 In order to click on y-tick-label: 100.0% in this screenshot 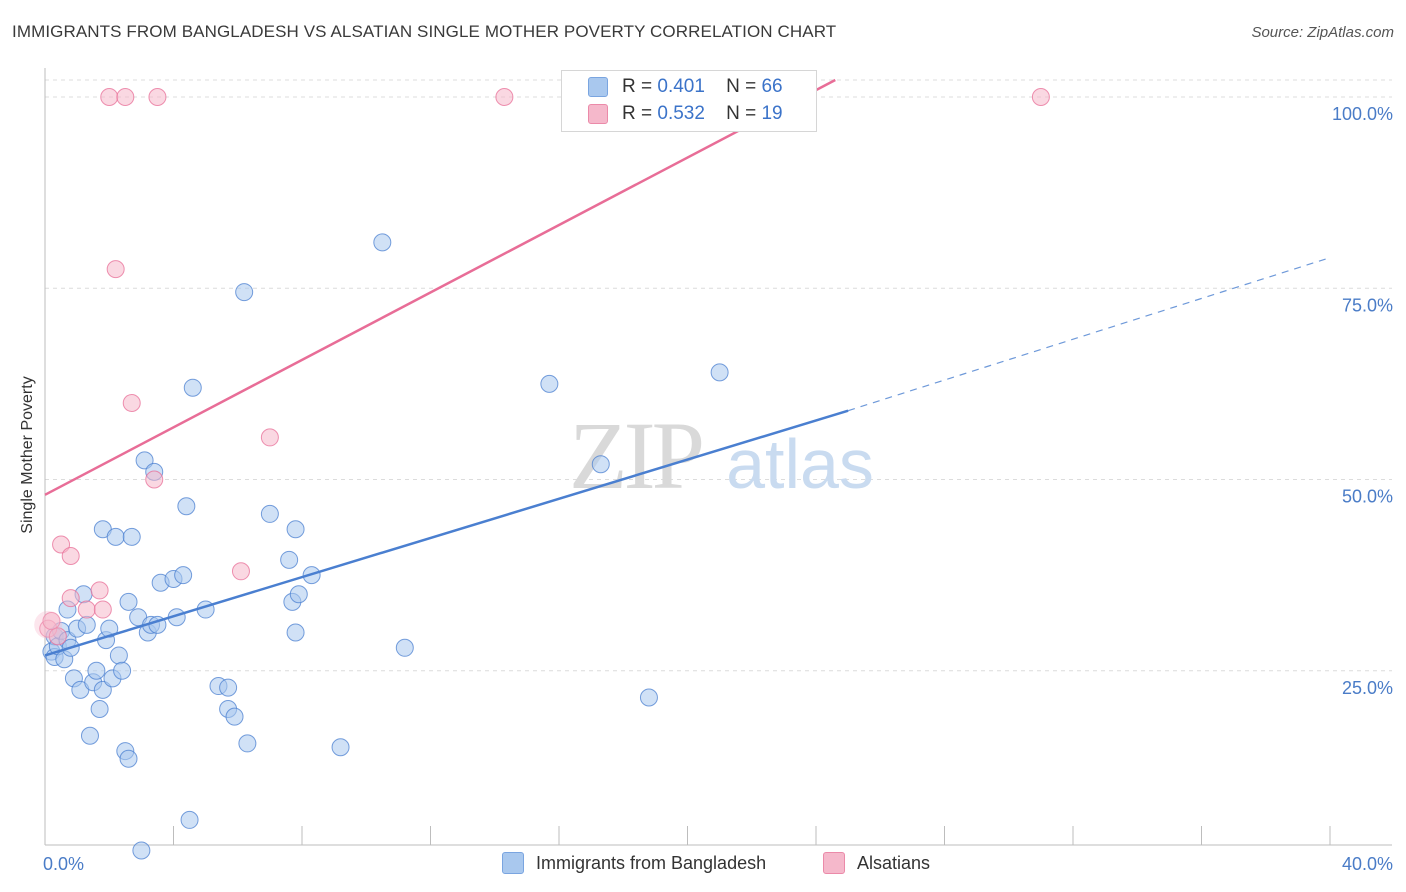, I will do `click(1362, 114)`.